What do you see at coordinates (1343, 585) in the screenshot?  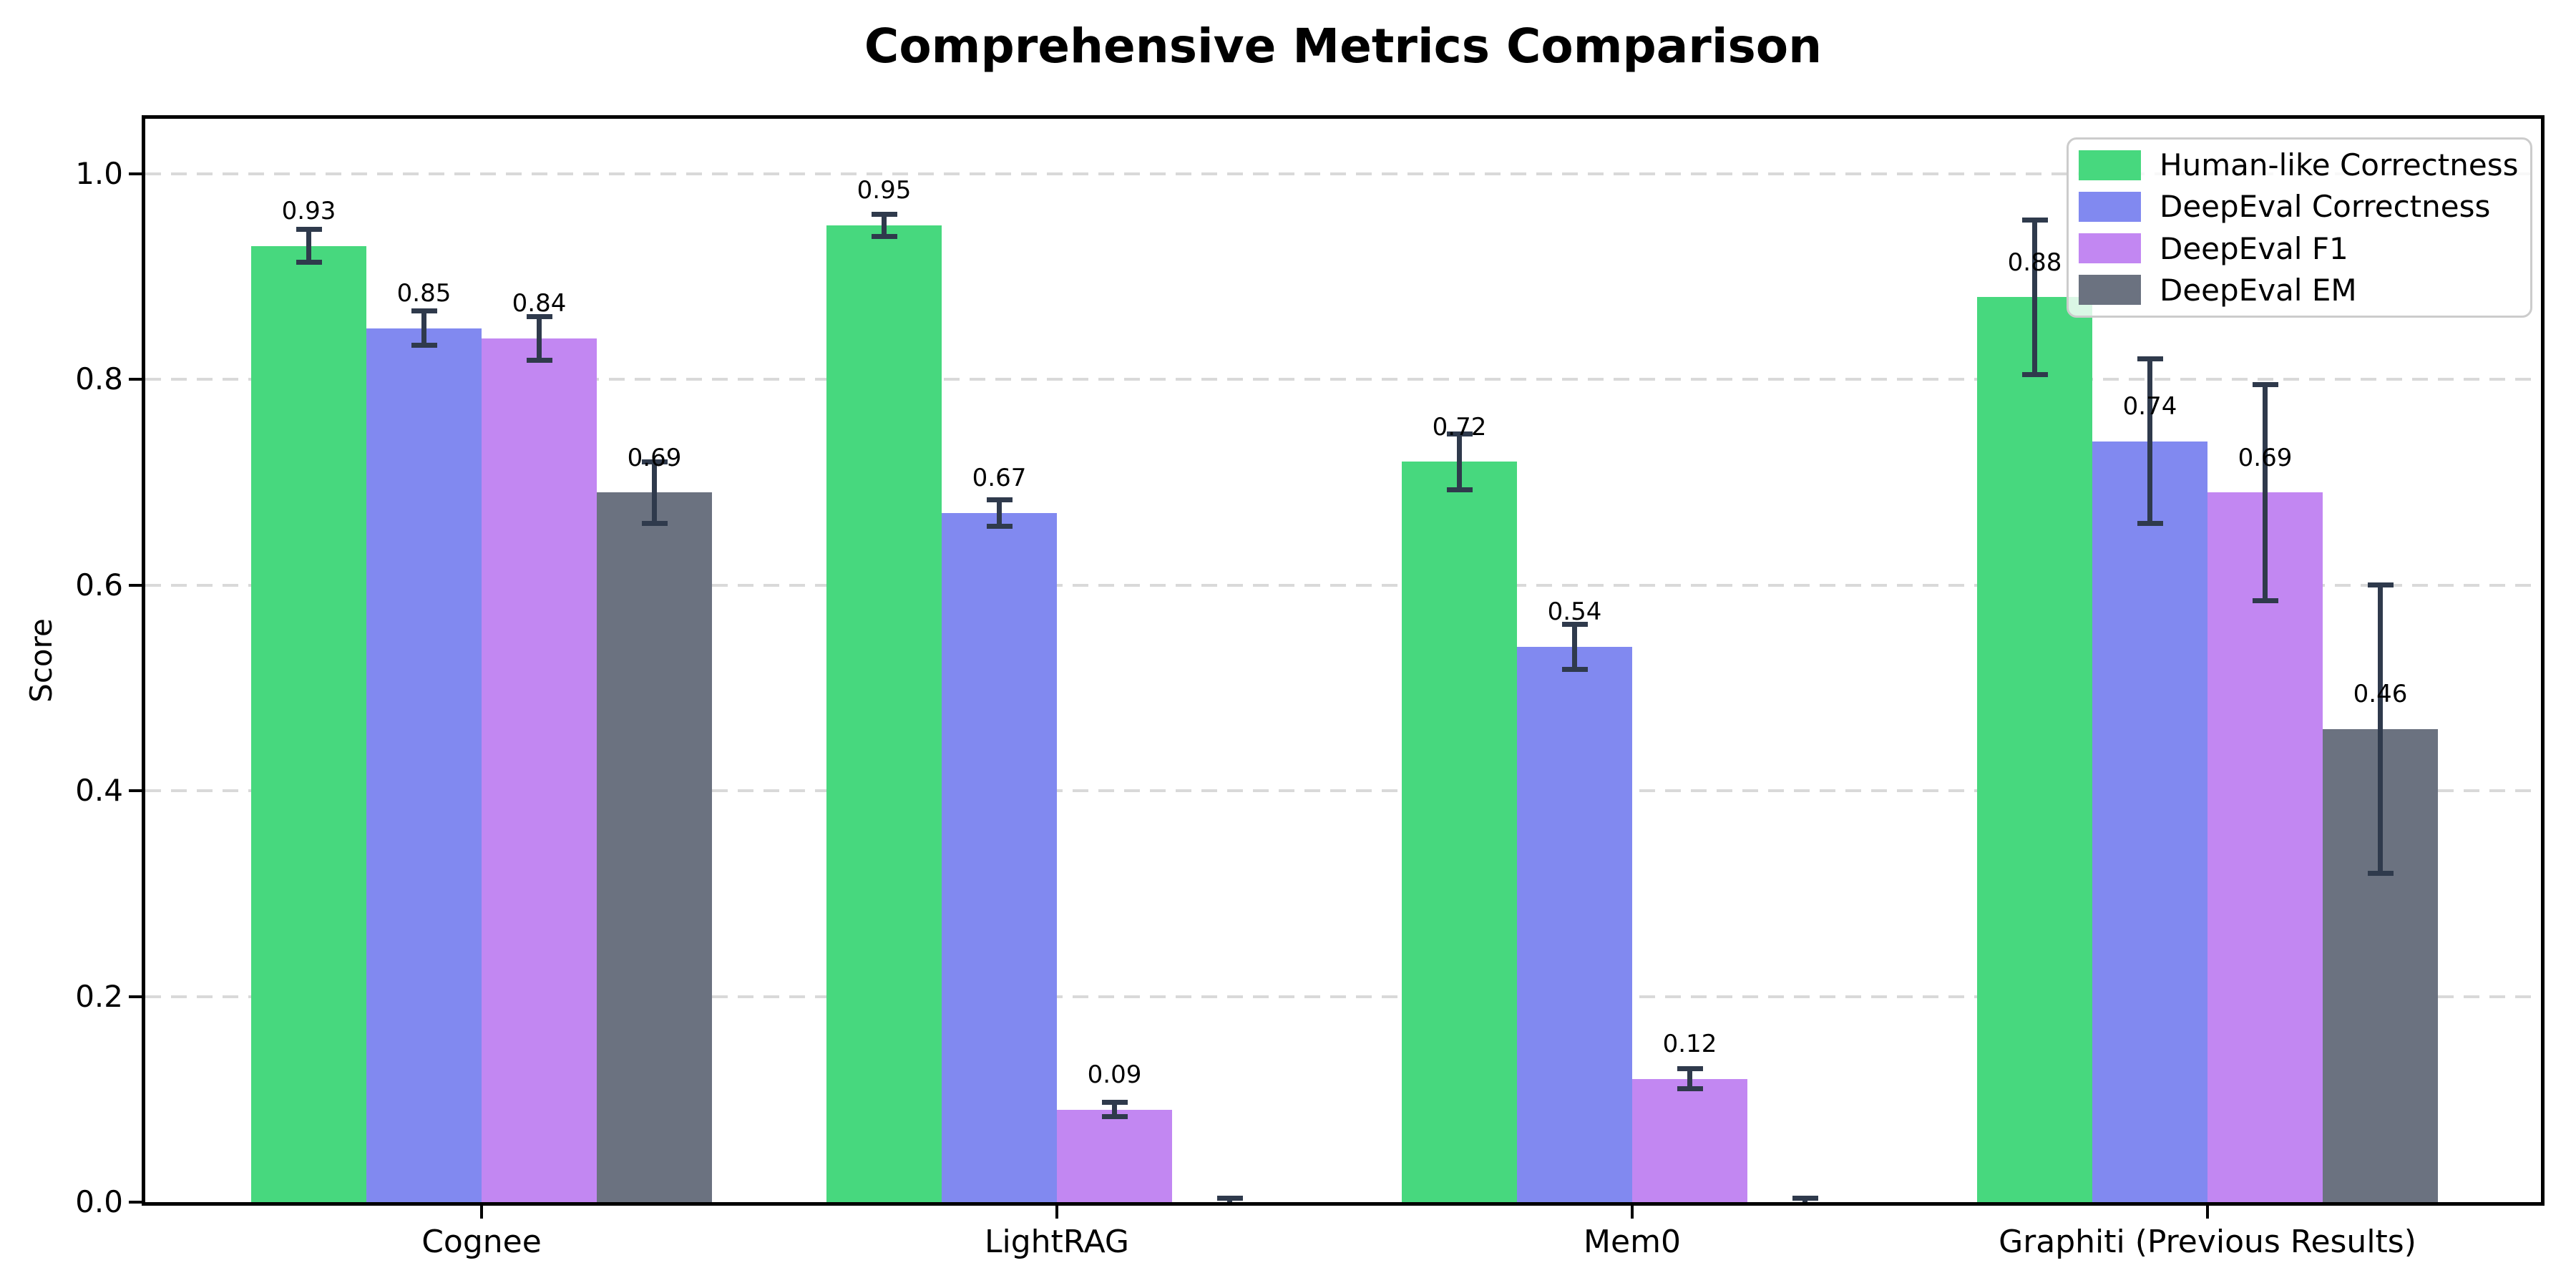 I see `gridline-0.6` at bounding box center [1343, 585].